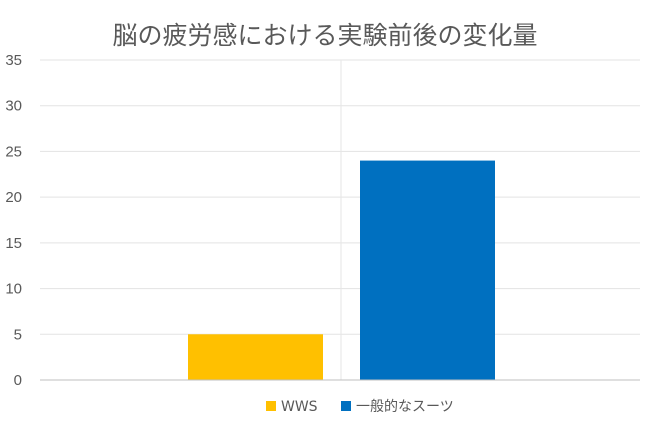 This screenshot has width=650, height=436. What do you see at coordinates (18, 380) in the screenshot?
I see `y-tick-label: 0` at bounding box center [18, 380].